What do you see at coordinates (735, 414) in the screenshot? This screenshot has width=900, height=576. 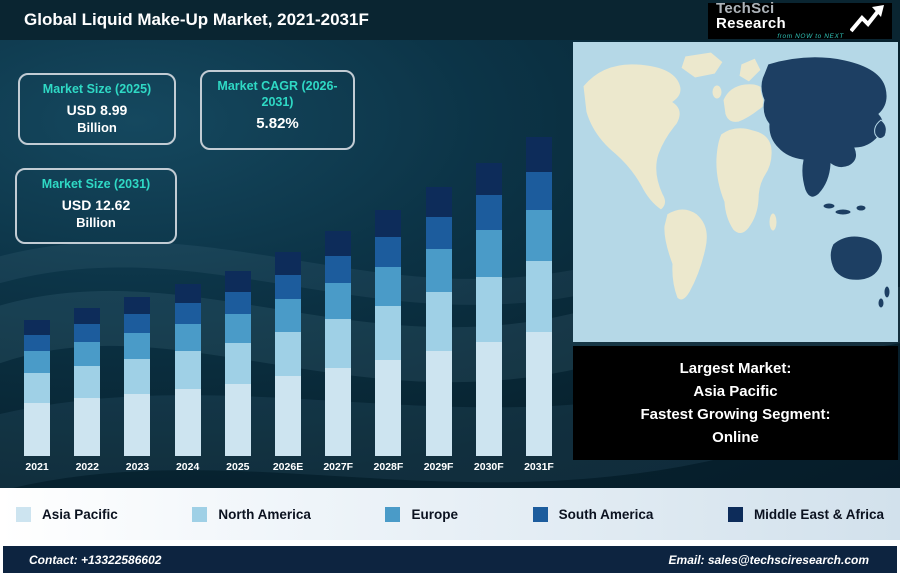 I see `info-line-fastest-segment: Fastest Growing Segment:` at bounding box center [735, 414].